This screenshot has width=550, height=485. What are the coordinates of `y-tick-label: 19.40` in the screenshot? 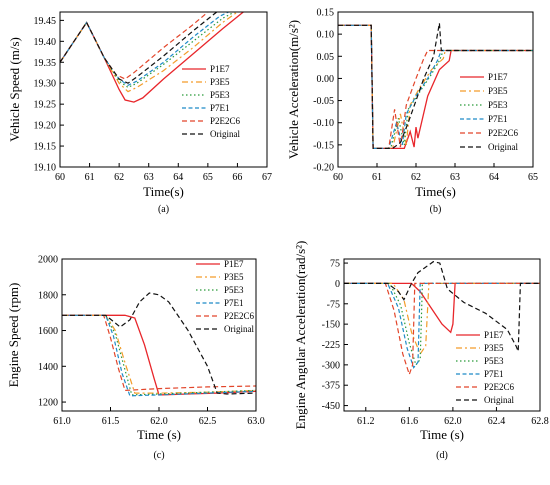 It's located at (45, 42).